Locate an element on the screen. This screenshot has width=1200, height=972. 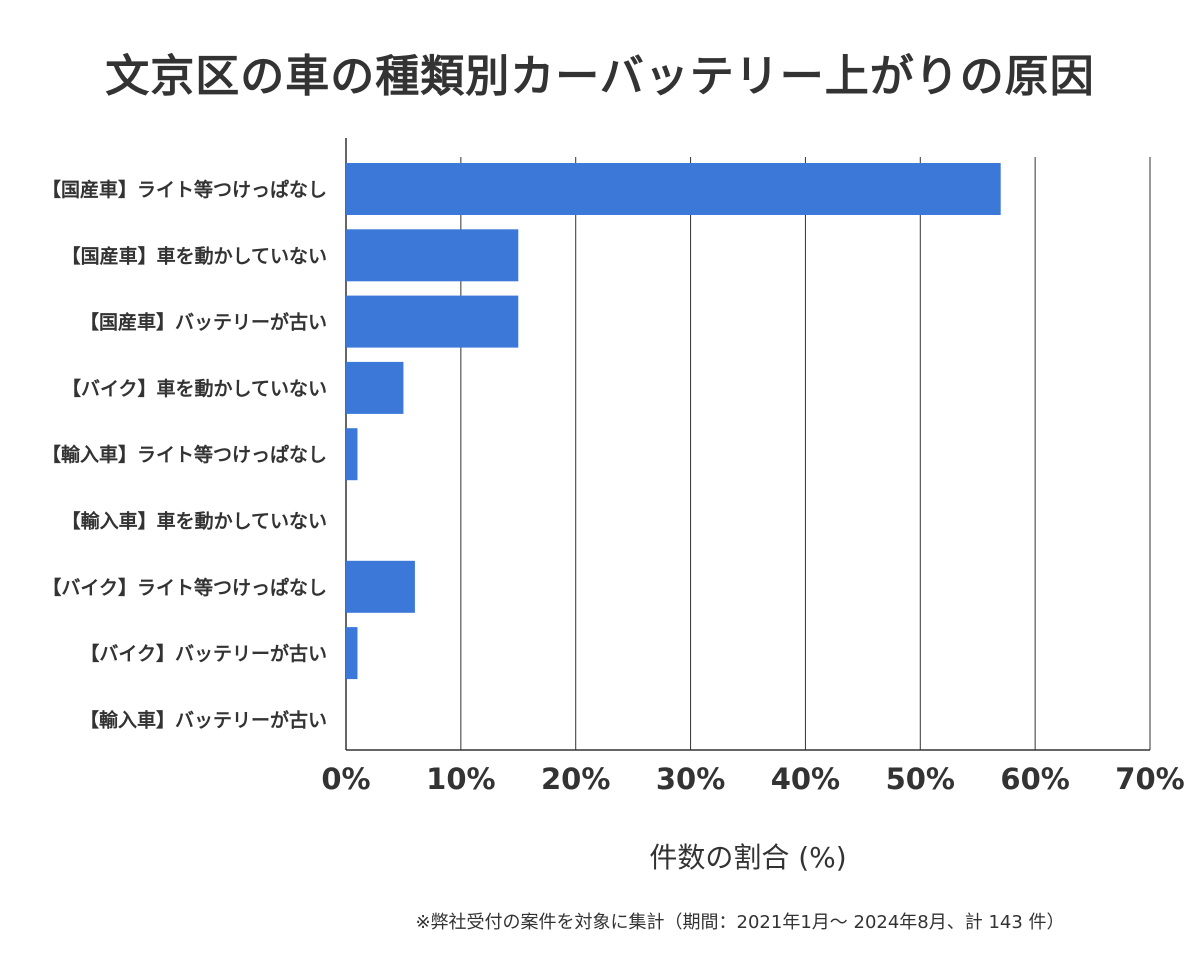
y-category-label: 【バイク】ライト等つけっぱなし is located at coordinates (184, 587).